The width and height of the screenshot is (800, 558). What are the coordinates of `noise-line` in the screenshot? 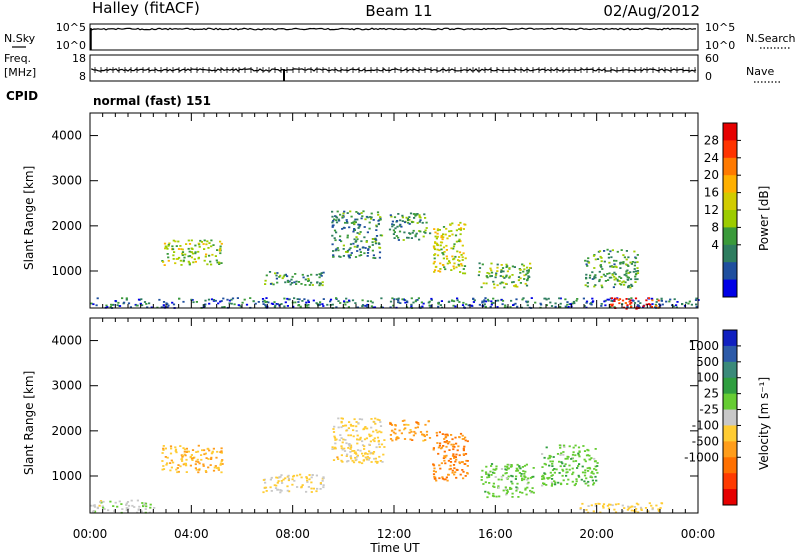 It's located at (394, 29).